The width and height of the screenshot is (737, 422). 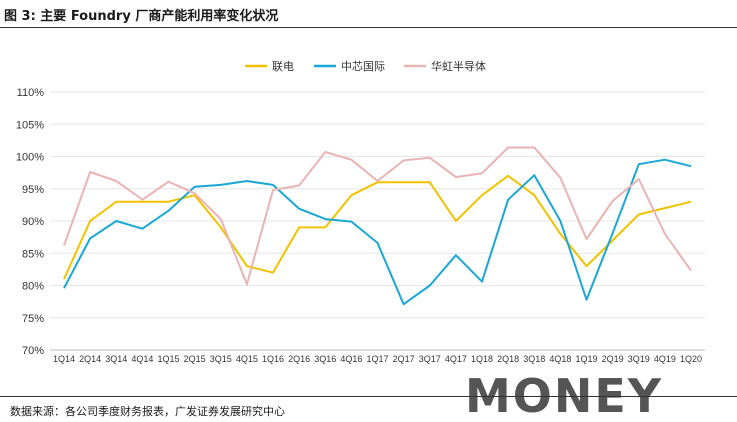 What do you see at coordinates (30, 125) in the screenshot?
I see `y-tick-label: 105%` at bounding box center [30, 125].